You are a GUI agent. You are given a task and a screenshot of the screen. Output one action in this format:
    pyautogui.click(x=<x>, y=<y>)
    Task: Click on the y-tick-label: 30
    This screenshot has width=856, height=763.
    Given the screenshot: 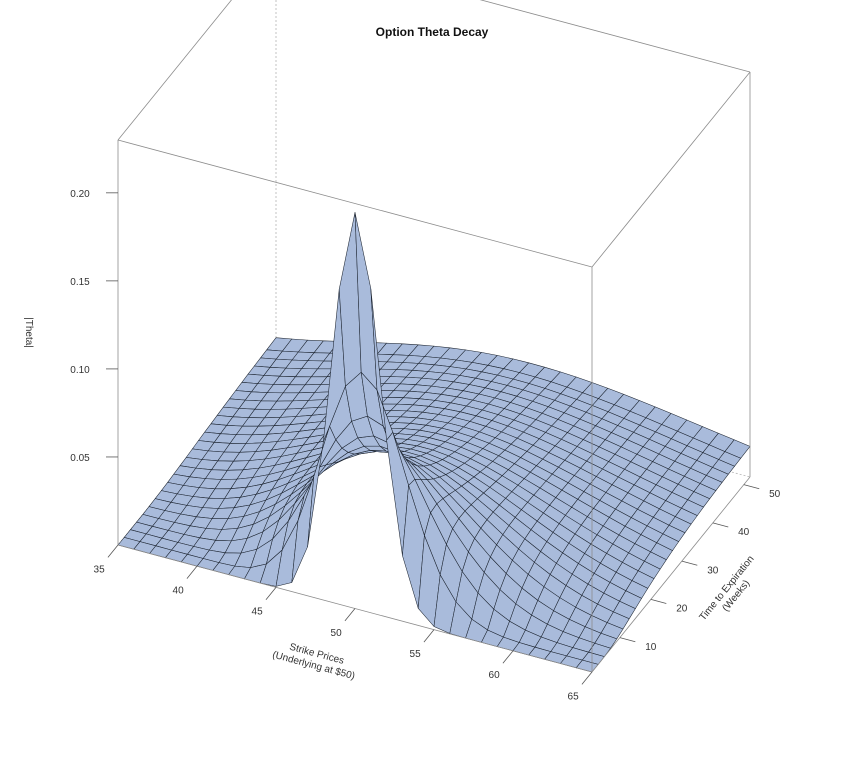 What is the action you would take?
    pyautogui.click(x=713, y=570)
    